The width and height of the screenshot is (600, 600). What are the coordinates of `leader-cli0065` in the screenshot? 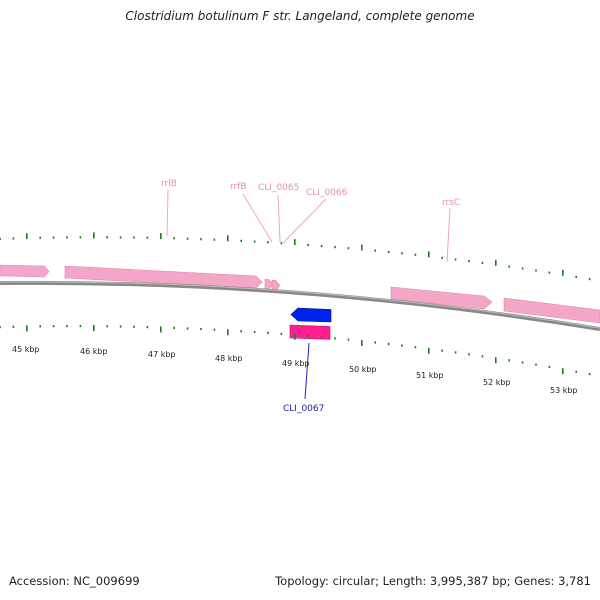 It's located at (279, 218).